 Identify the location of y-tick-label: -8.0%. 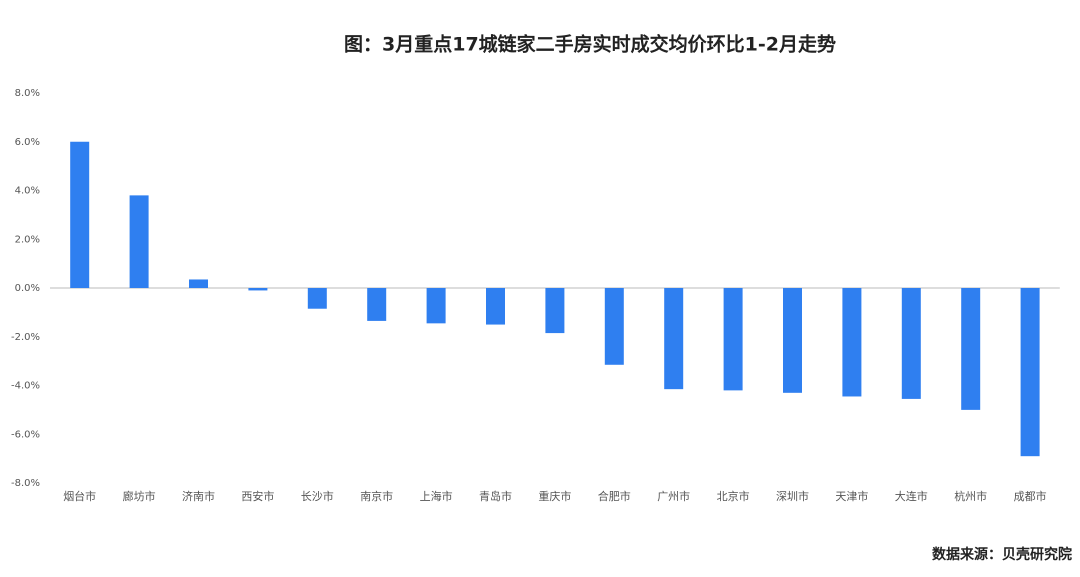
(25, 483).